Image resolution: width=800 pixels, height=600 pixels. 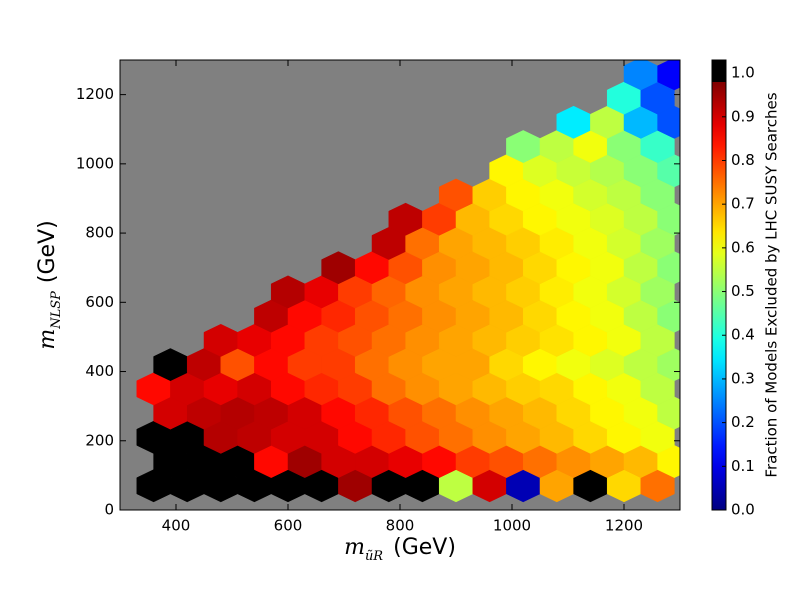 I want to click on colorbar-tick-label: 0.2, so click(x=743, y=422).